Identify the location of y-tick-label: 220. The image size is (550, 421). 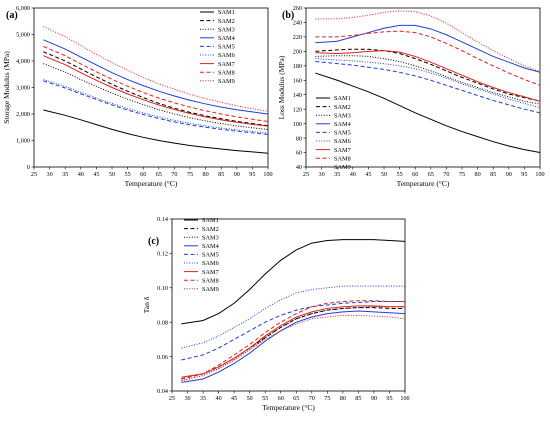
(297, 37).